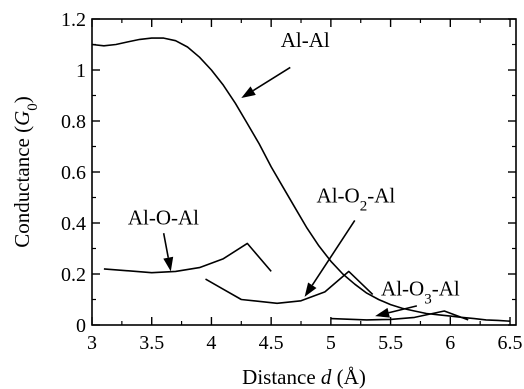 This screenshot has width=524, height=389. What do you see at coordinates (73, 275) in the screenshot?
I see `y-tick-label: 0.2` at bounding box center [73, 275].